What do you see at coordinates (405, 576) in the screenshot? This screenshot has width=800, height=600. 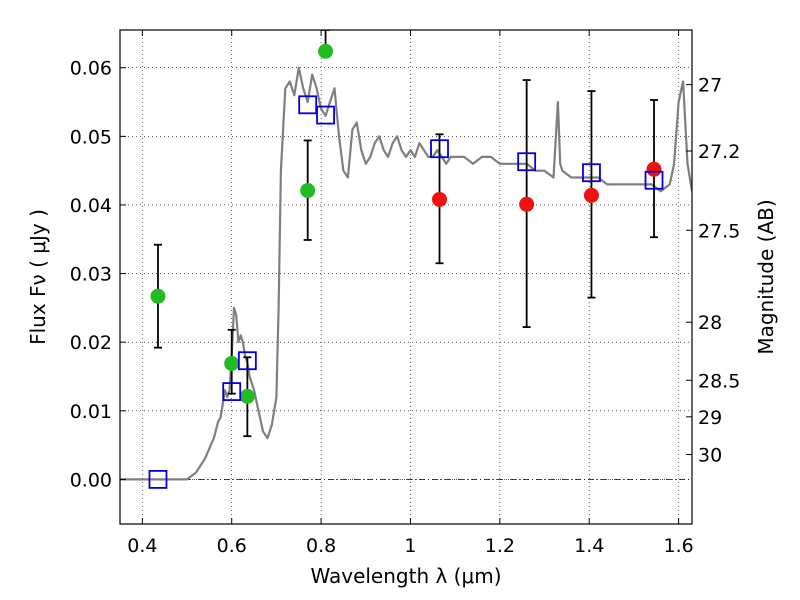 I see `x-axis-label: Wavelength λ (μm)` at bounding box center [405, 576].